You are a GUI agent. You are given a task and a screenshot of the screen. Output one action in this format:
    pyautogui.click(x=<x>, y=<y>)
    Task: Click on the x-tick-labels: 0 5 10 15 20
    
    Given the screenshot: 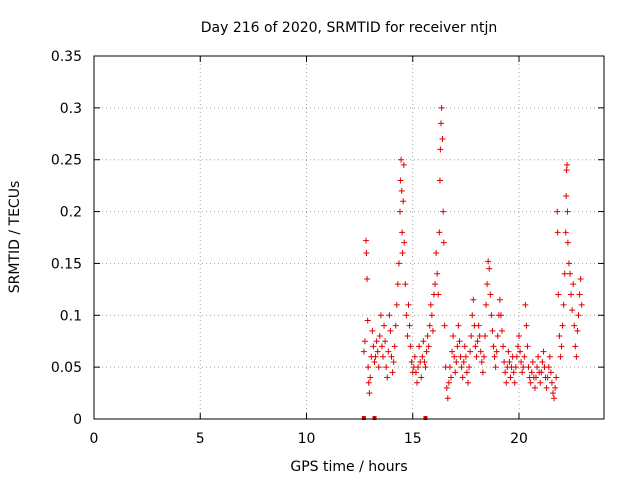 What is the action you would take?
    pyautogui.click(x=309, y=439)
    